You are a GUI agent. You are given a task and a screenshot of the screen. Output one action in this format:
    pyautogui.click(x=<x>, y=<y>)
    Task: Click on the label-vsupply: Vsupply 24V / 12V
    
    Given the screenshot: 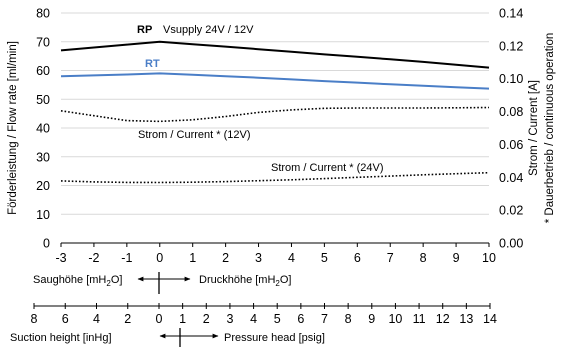 What is the action you would take?
    pyautogui.click(x=208, y=30)
    